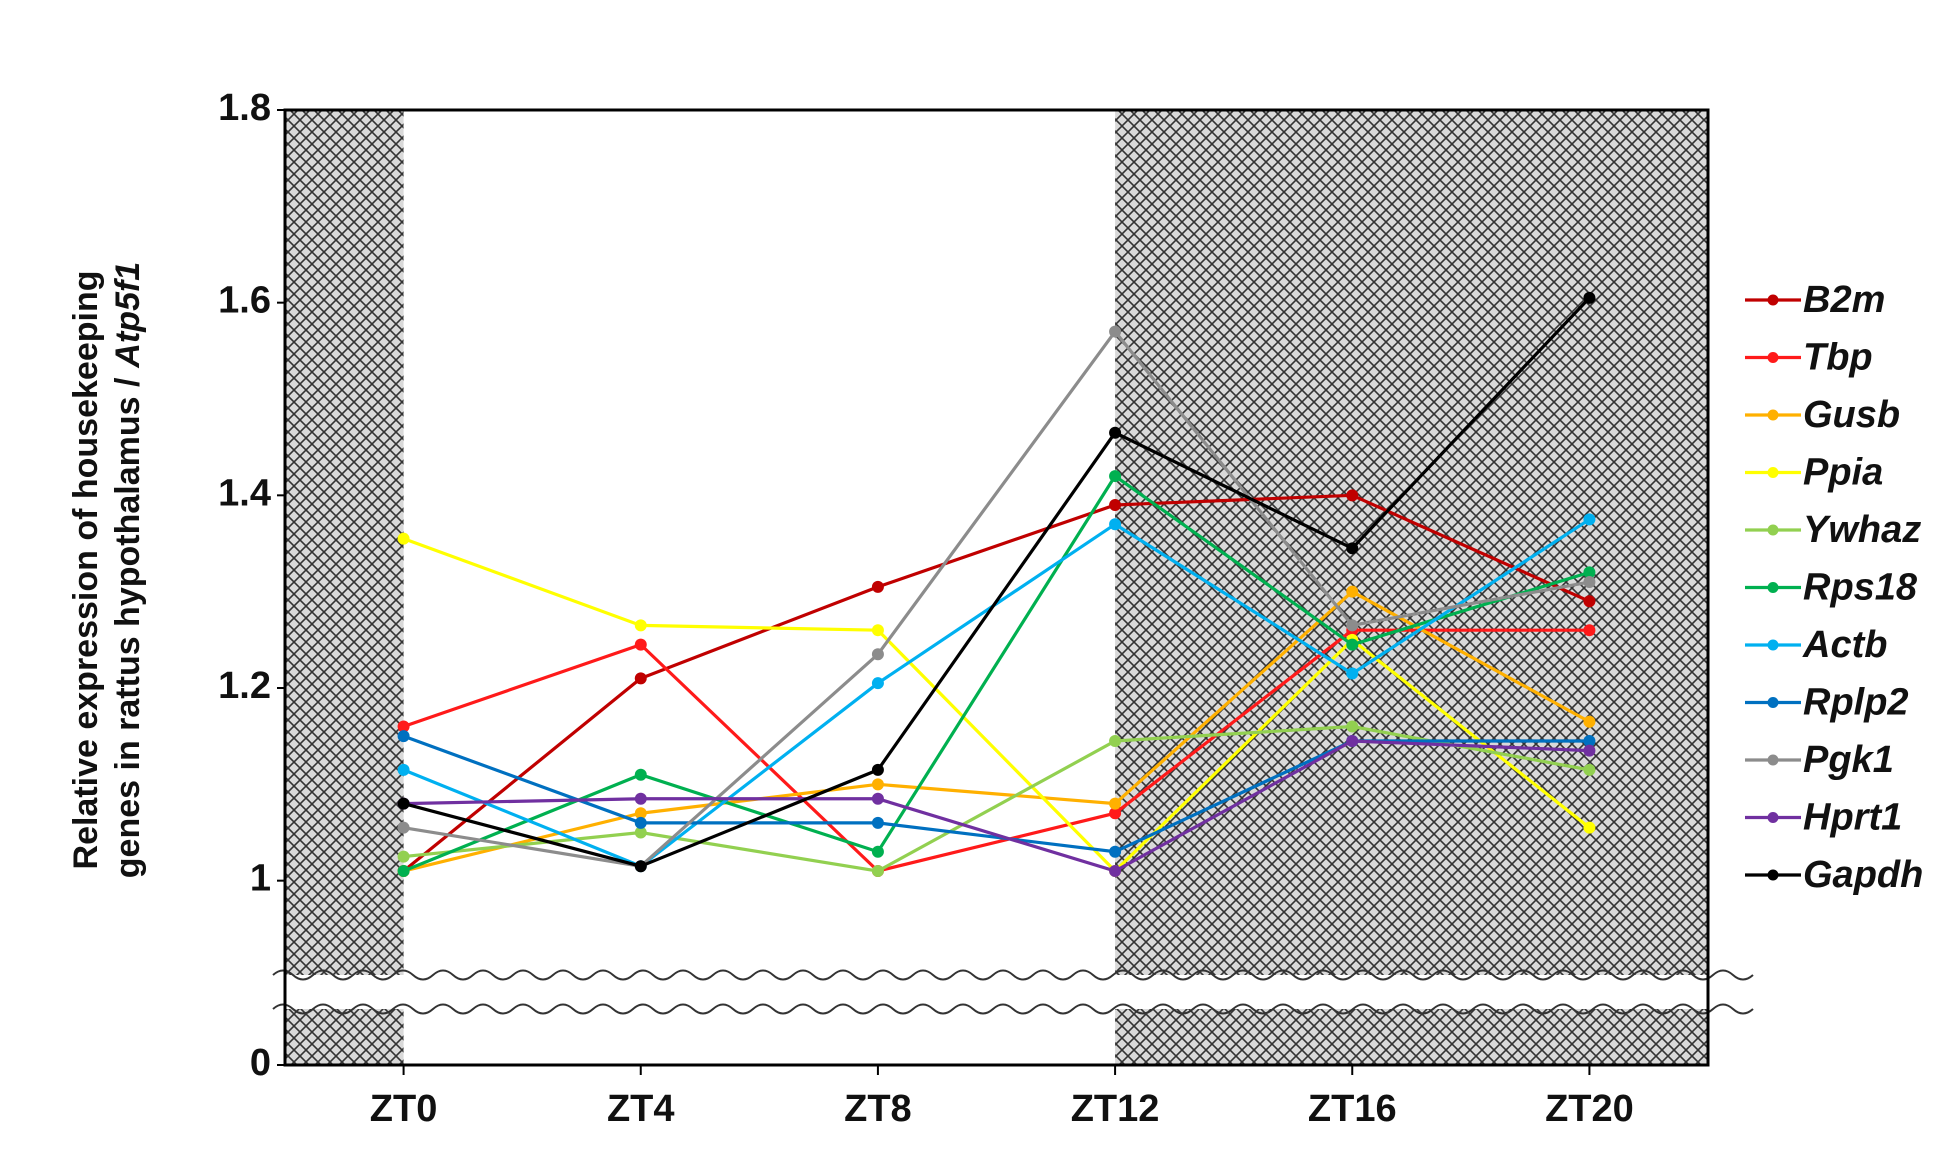  What do you see at coordinates (244, 686) in the screenshot?
I see `y-tick-label: 1.2` at bounding box center [244, 686].